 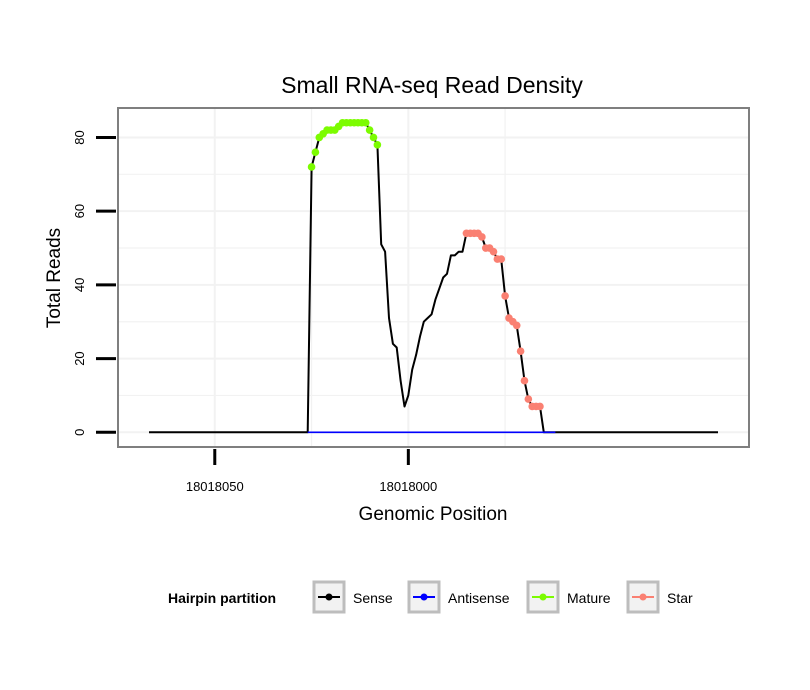 What do you see at coordinates (311, 471) in the screenshot?
I see `x-axis: 180180501801800018017950` at bounding box center [311, 471].